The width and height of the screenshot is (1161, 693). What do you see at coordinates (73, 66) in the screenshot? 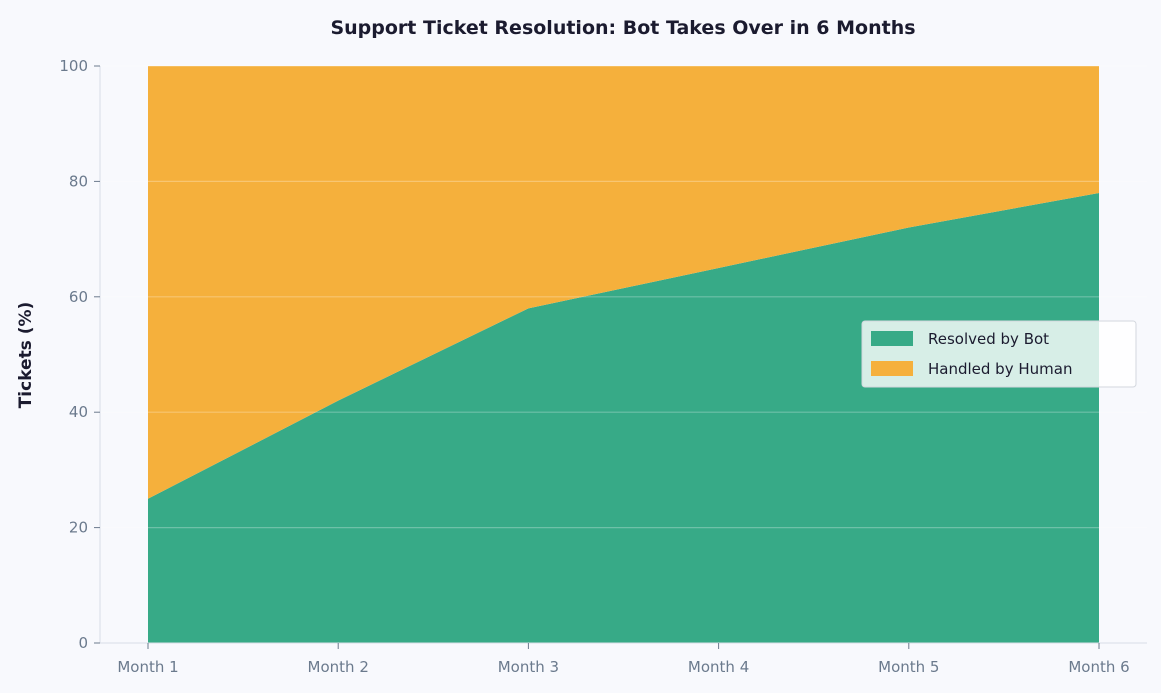
I see `y-tick-label: 100` at bounding box center [73, 66].